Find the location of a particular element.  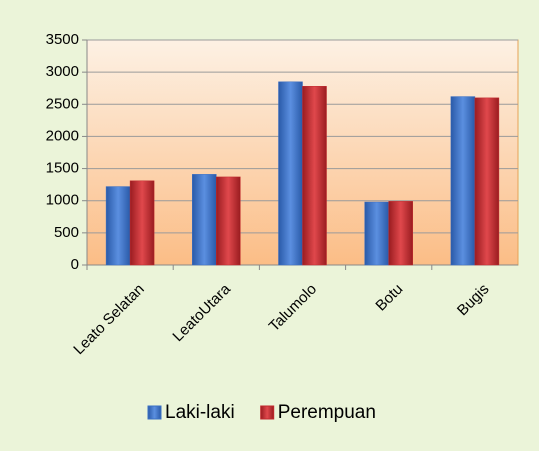

y-tick-label: 1500 is located at coordinates (62, 168).